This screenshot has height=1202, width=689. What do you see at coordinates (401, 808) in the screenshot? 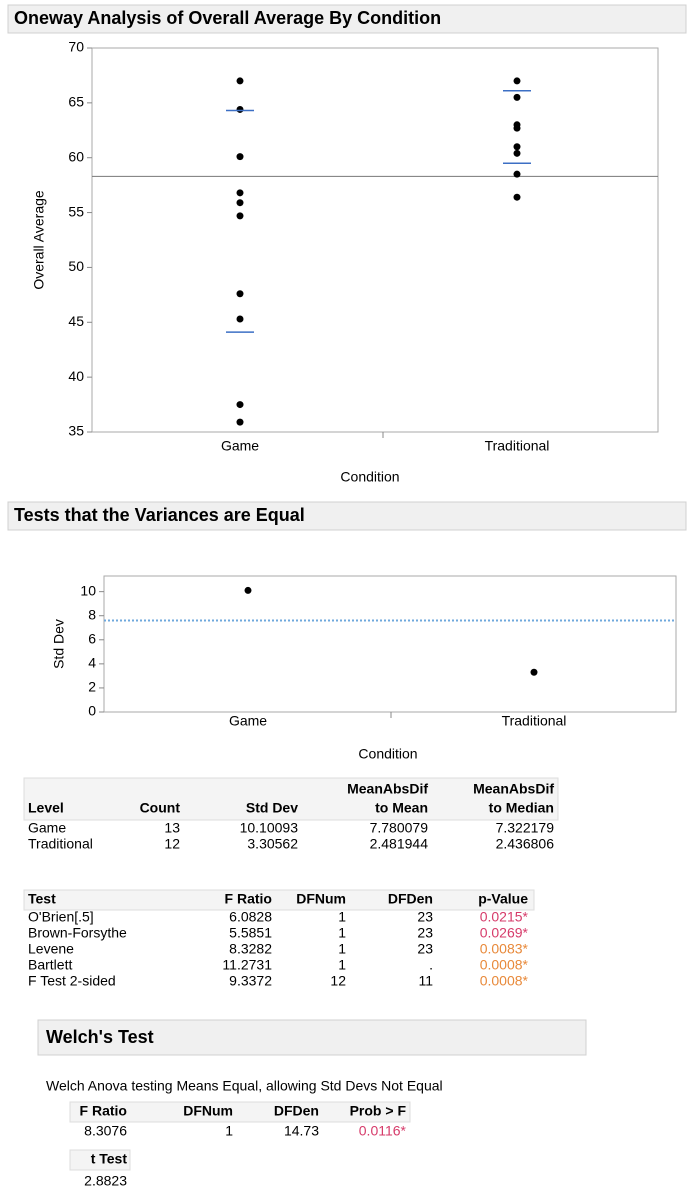
I see `table-header: to Mean` at bounding box center [401, 808].